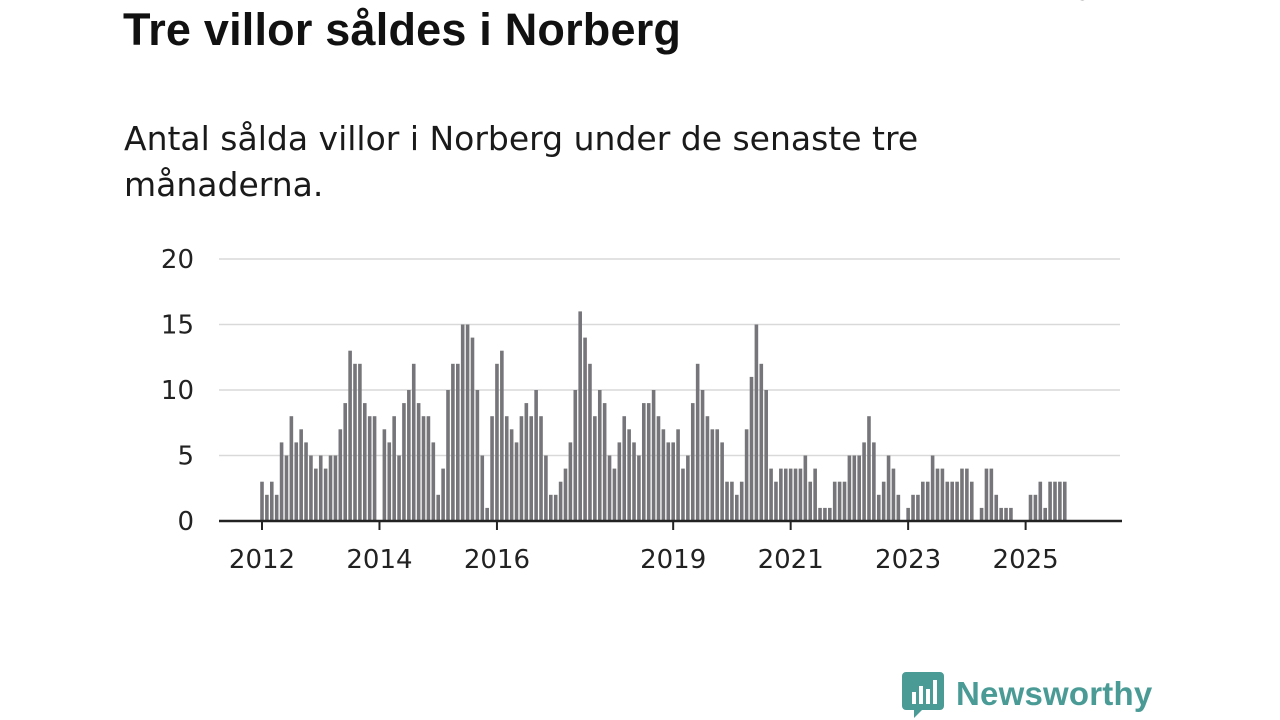 This screenshot has width=1280, height=720. What do you see at coordinates (177, 326) in the screenshot?
I see `y-tick-label: 15` at bounding box center [177, 326].